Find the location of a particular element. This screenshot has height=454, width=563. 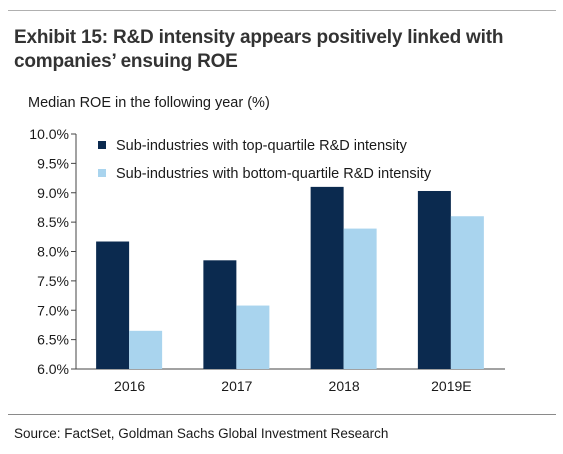

y-tick-label: 9.0% is located at coordinates (53, 193).